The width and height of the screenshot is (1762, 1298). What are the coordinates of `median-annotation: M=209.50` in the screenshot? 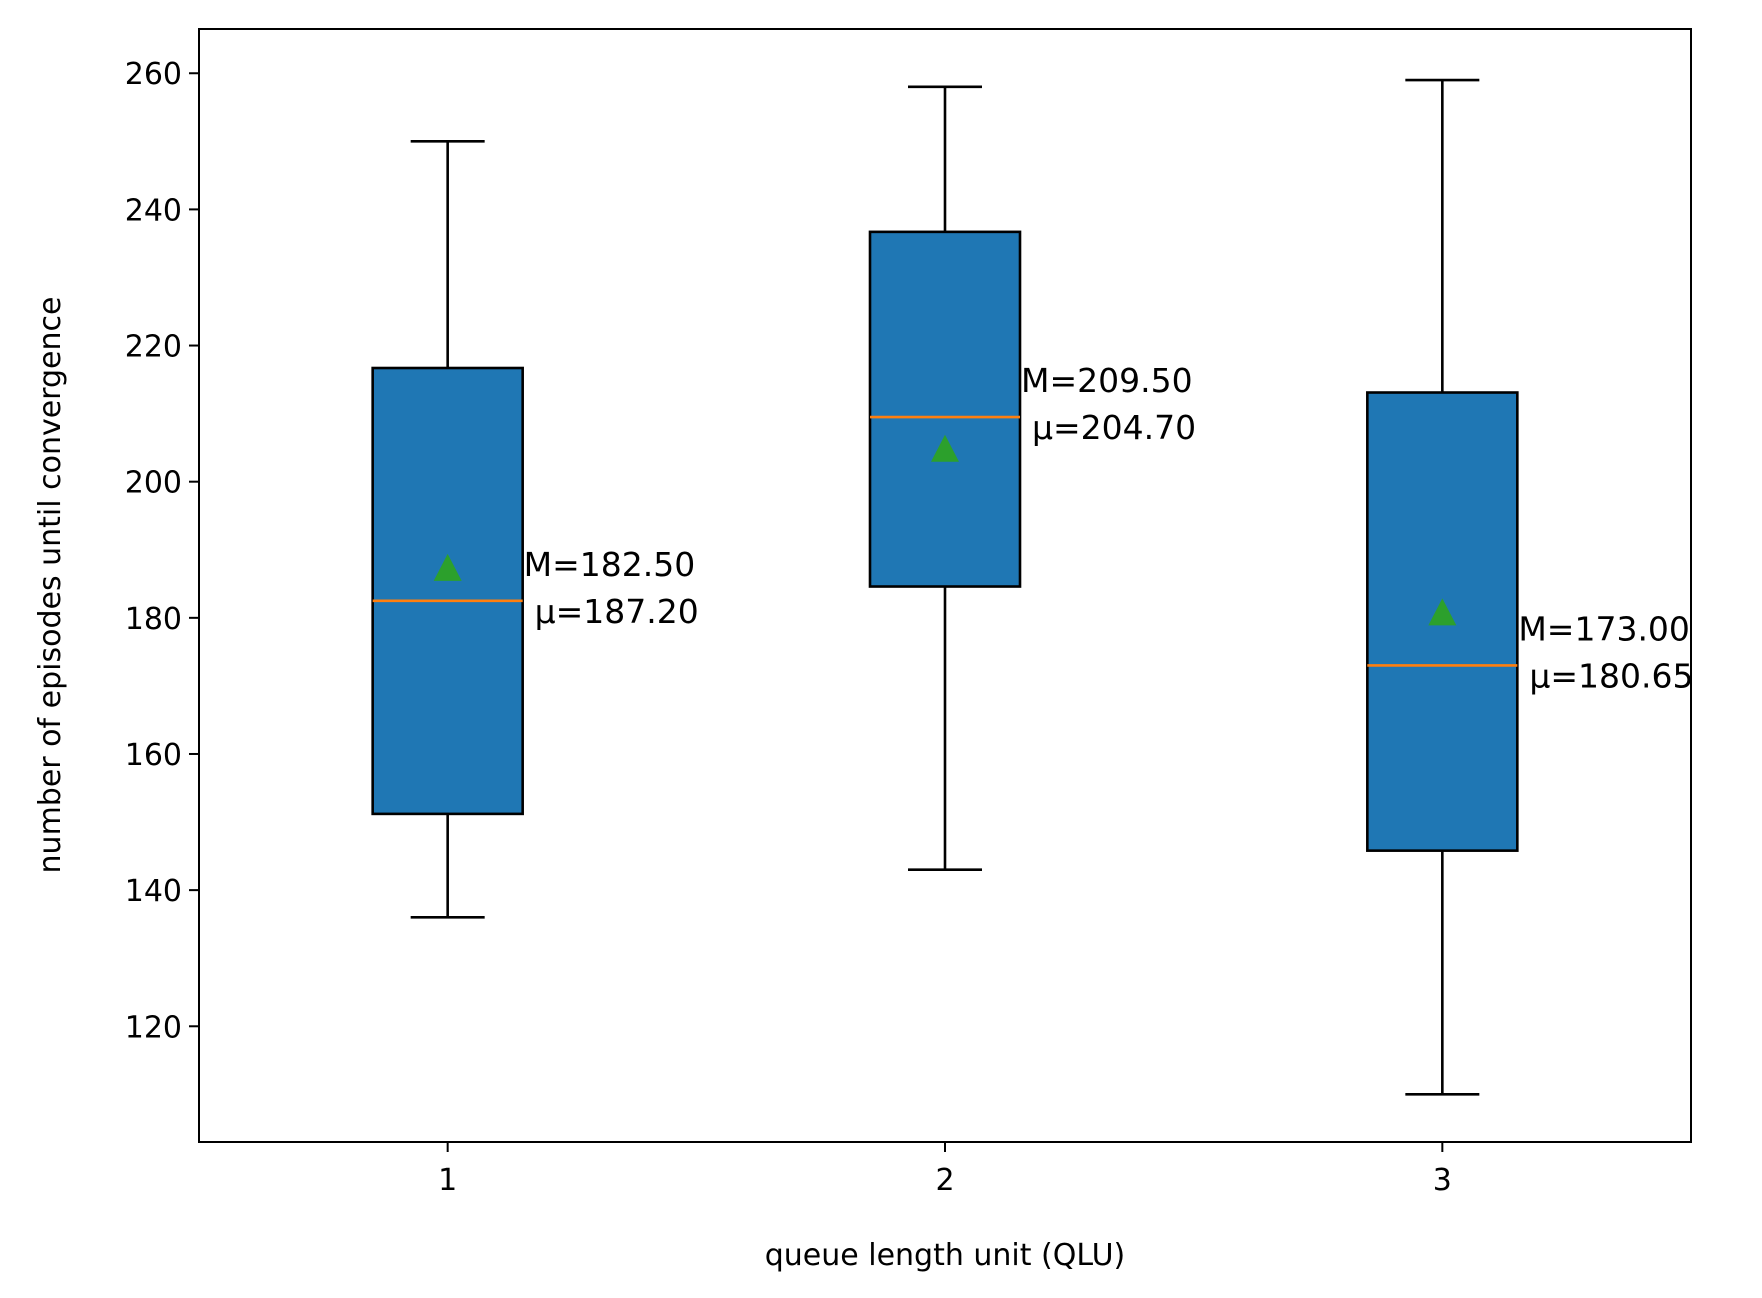 It's located at (1107, 380).